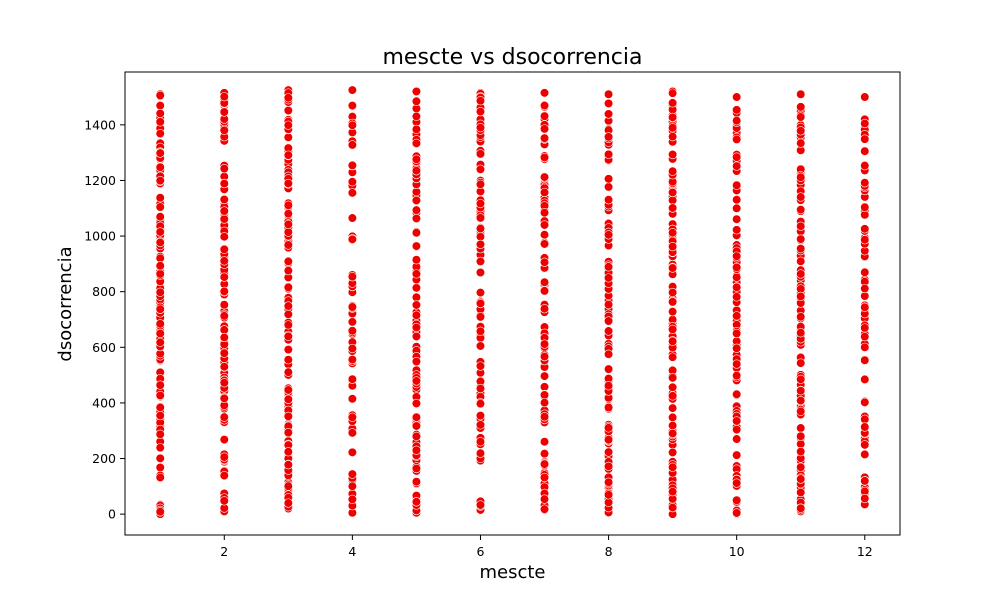 This screenshot has height=600, width=1000. What do you see at coordinates (865, 551) in the screenshot?
I see `x-tick-label: 12` at bounding box center [865, 551].